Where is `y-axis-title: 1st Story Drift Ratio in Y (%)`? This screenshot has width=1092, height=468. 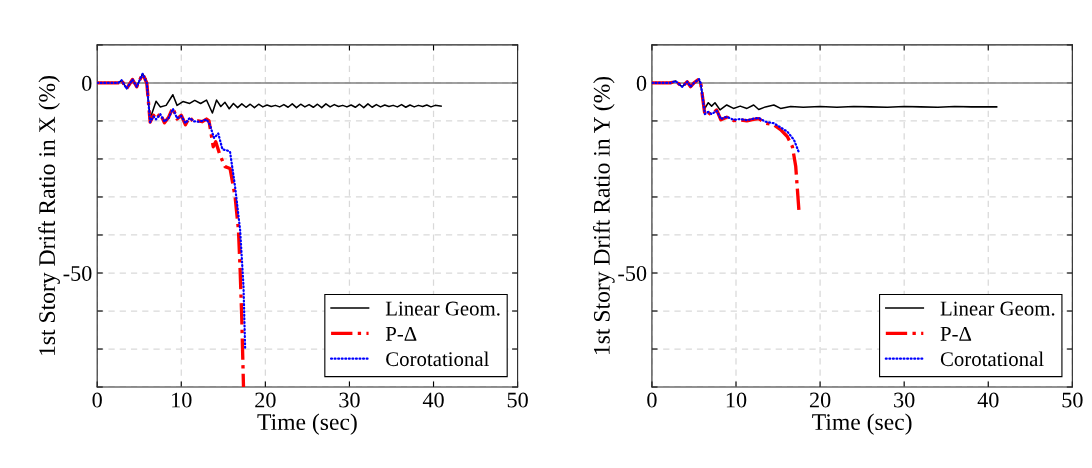
y-axis-title: 1st Story Drift Ratio in Y (%) is located at coordinates (603, 215).